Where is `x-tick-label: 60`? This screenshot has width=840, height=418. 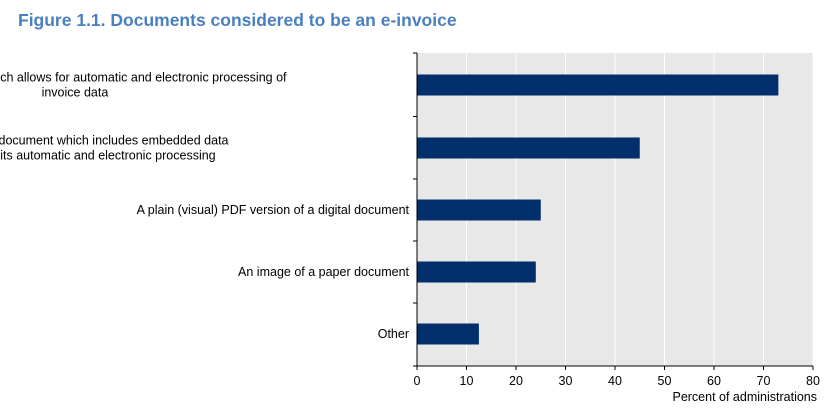
x-tick-label: 60 is located at coordinates (714, 381).